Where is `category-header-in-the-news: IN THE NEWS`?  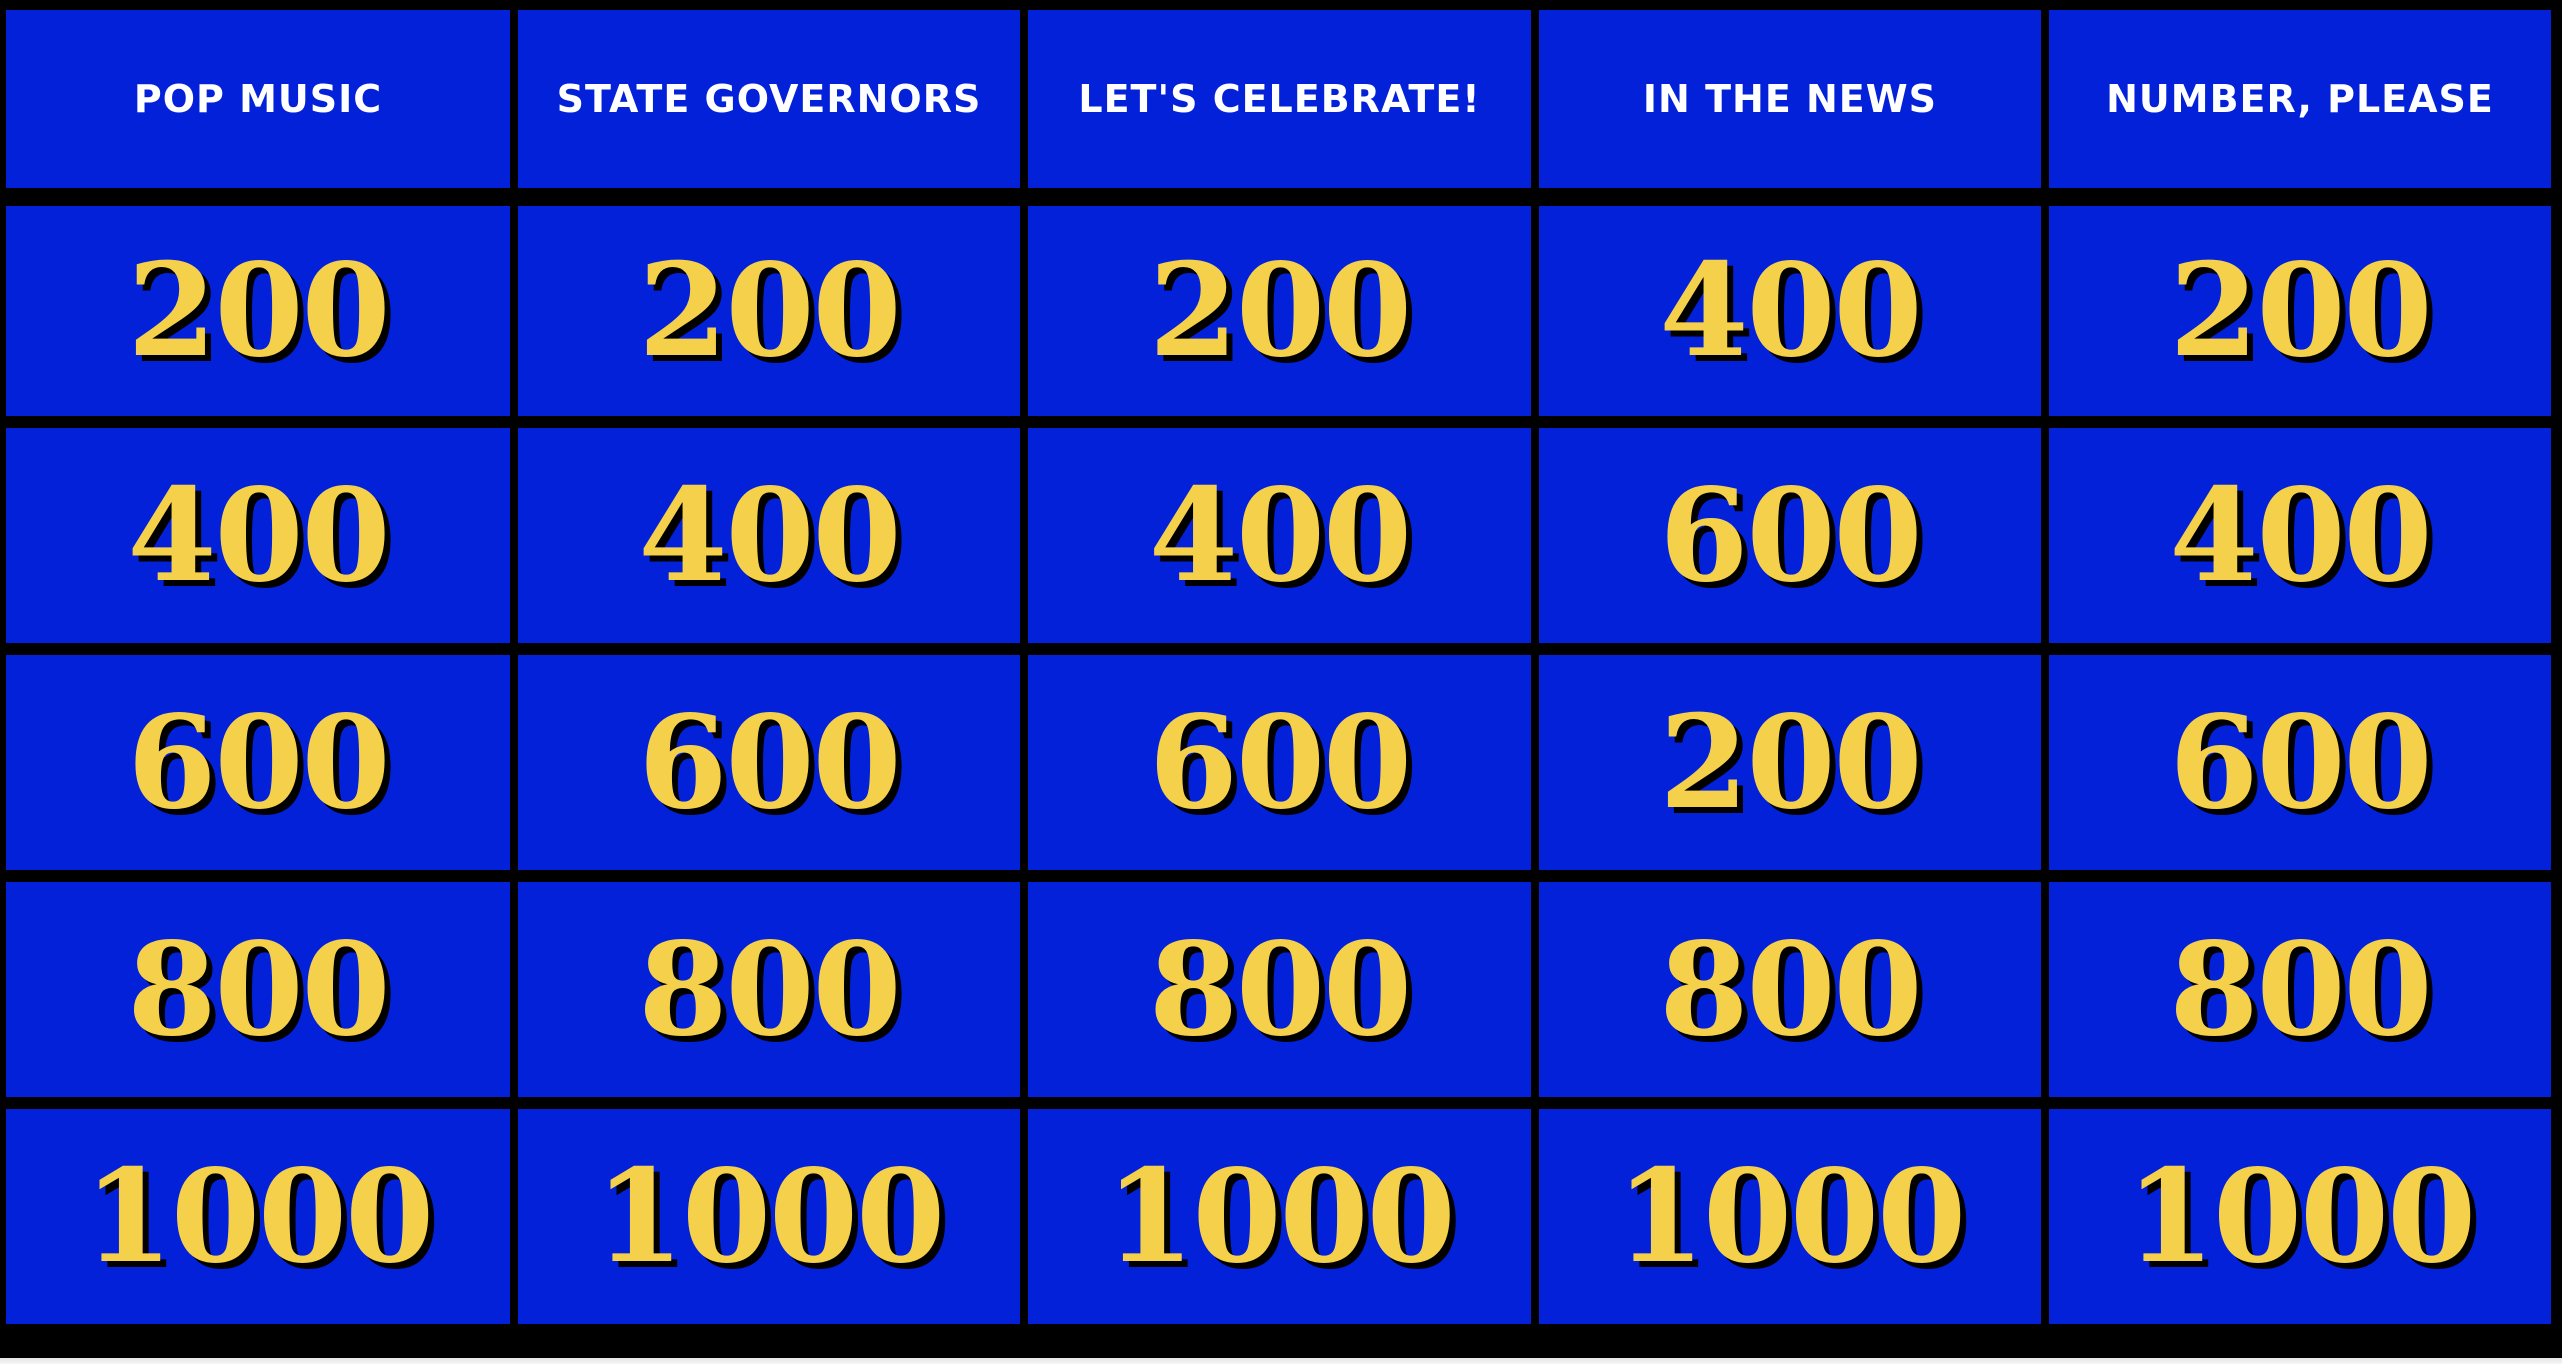
category-header-in-the-news: IN THE NEWS is located at coordinates (1790, 99).